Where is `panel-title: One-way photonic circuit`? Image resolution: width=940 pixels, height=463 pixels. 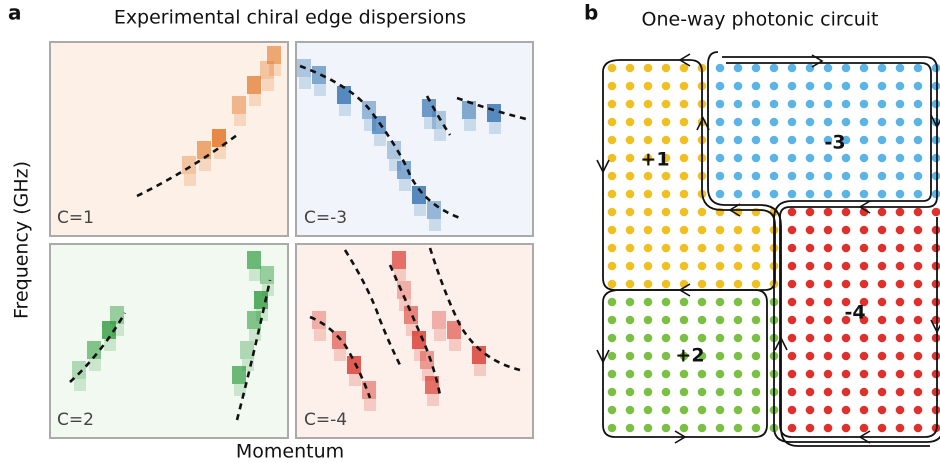 panel-title: One-way photonic circuit is located at coordinates (760, 20).